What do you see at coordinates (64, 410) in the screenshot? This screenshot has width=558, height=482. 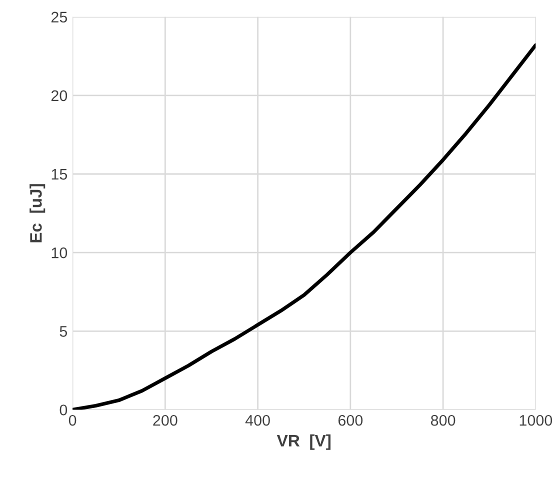 I see `y-tick-label: 0` at bounding box center [64, 410].